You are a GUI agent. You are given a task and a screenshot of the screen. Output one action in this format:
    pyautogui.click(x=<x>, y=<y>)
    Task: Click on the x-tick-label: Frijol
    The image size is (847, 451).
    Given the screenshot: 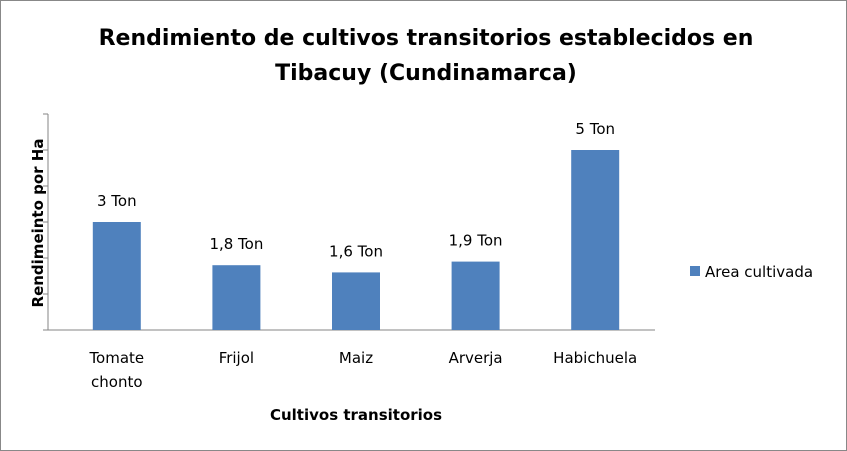 What is the action you would take?
    pyautogui.click(x=236, y=358)
    